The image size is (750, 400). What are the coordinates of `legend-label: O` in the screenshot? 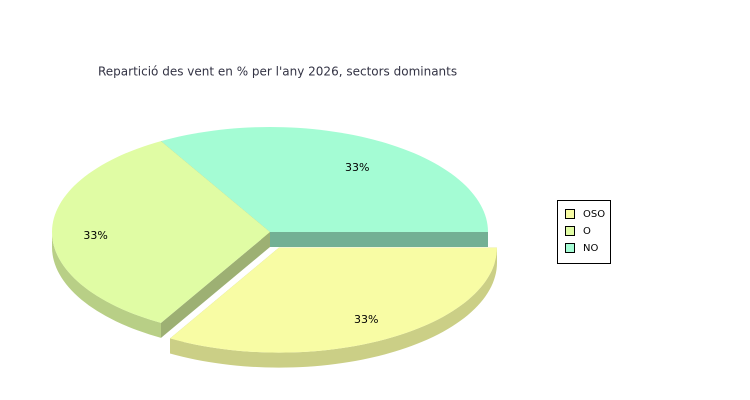 It's located at (587, 231).